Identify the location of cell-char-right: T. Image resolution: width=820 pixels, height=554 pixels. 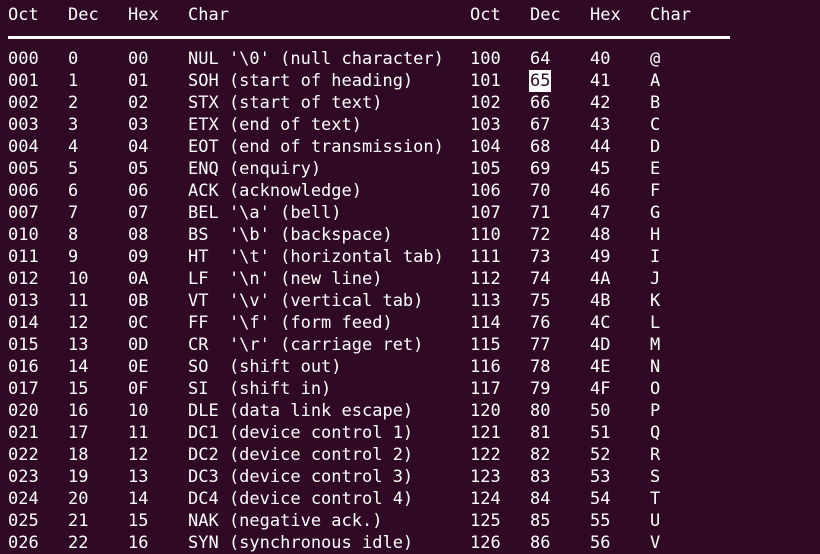
(655, 499).